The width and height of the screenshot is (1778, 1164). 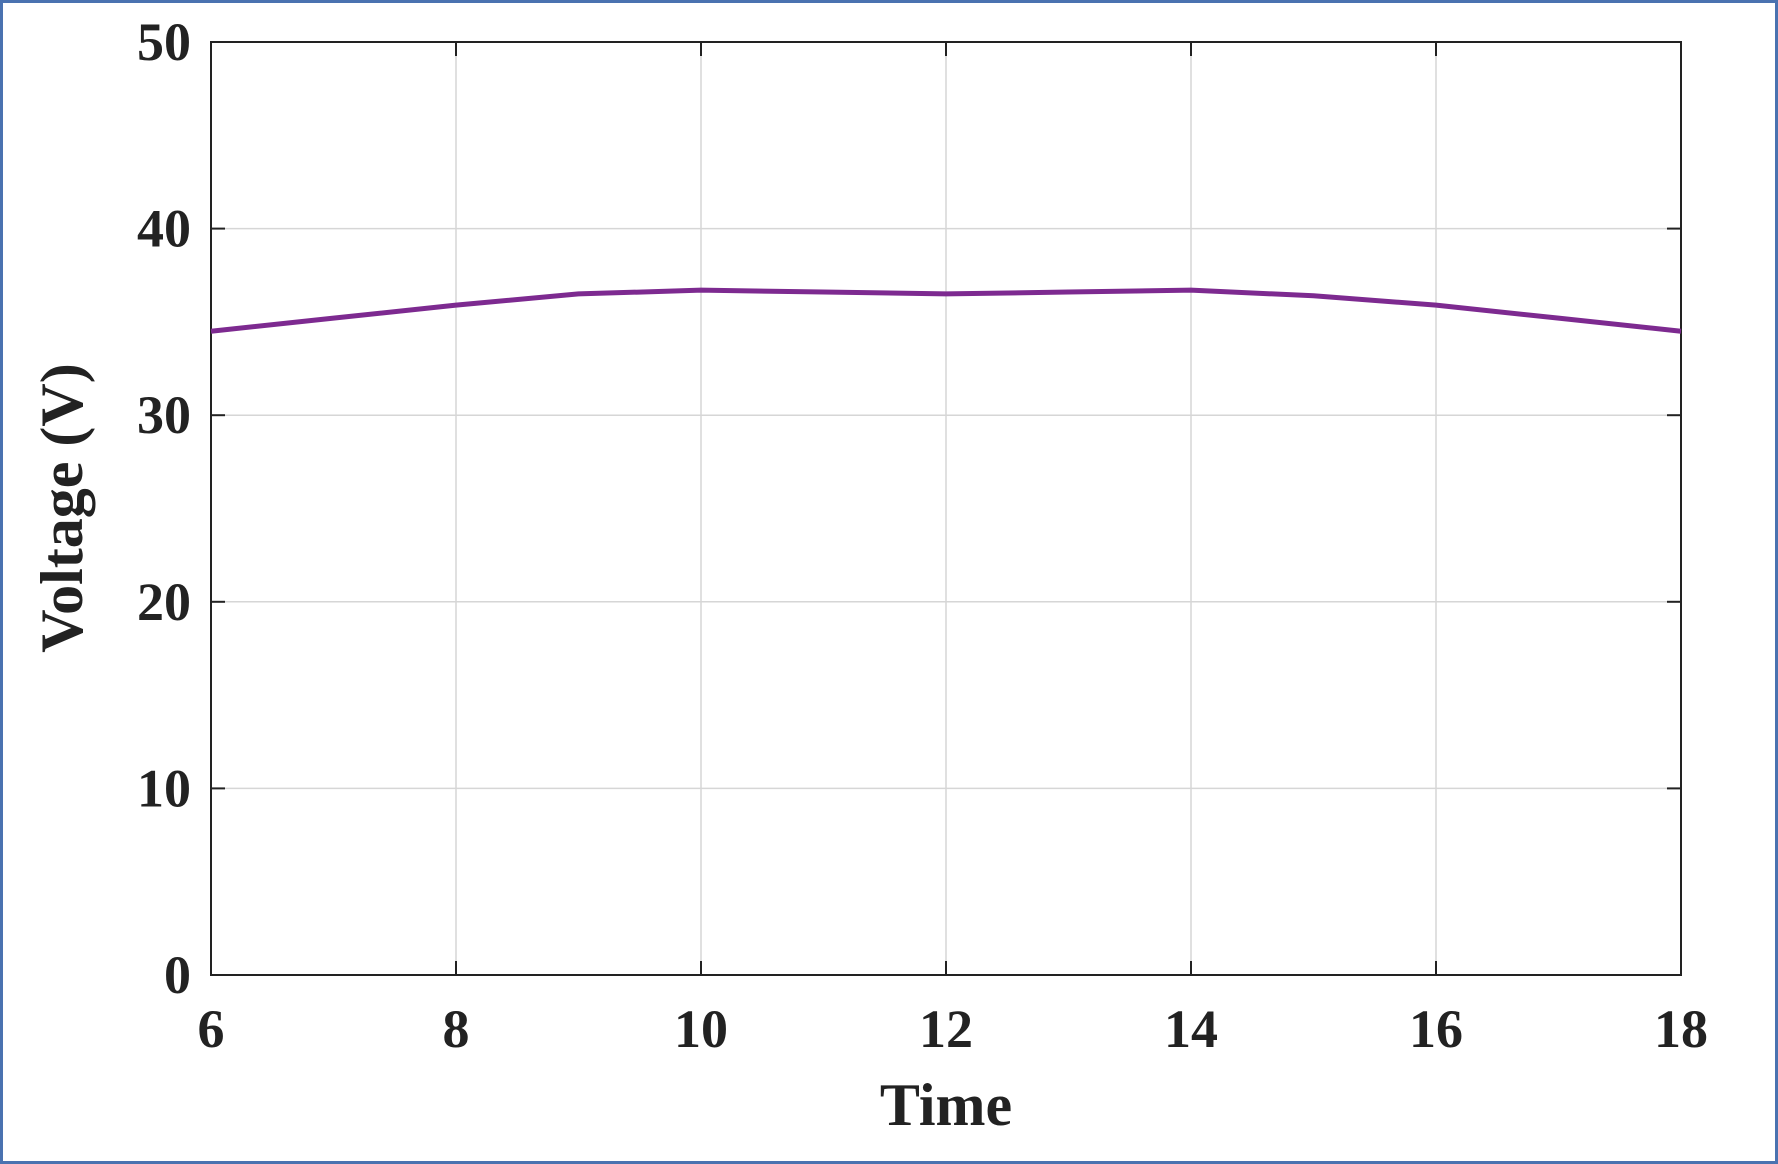 What do you see at coordinates (164, 229) in the screenshot?
I see `y-tick-label: 40` at bounding box center [164, 229].